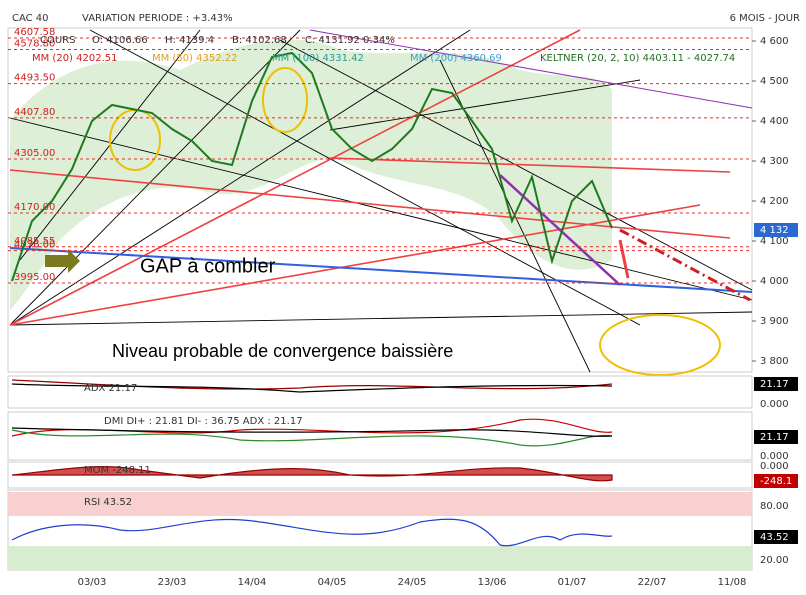  I want to click on period: 6 MOIS - JOUR, so click(765, 18).